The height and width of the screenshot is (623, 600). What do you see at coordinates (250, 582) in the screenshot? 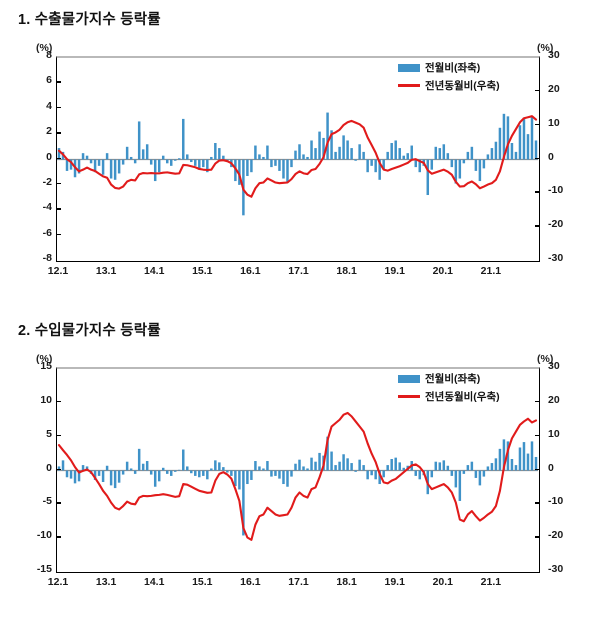
I see `x-axis-tick: 16.1` at bounding box center [250, 582].